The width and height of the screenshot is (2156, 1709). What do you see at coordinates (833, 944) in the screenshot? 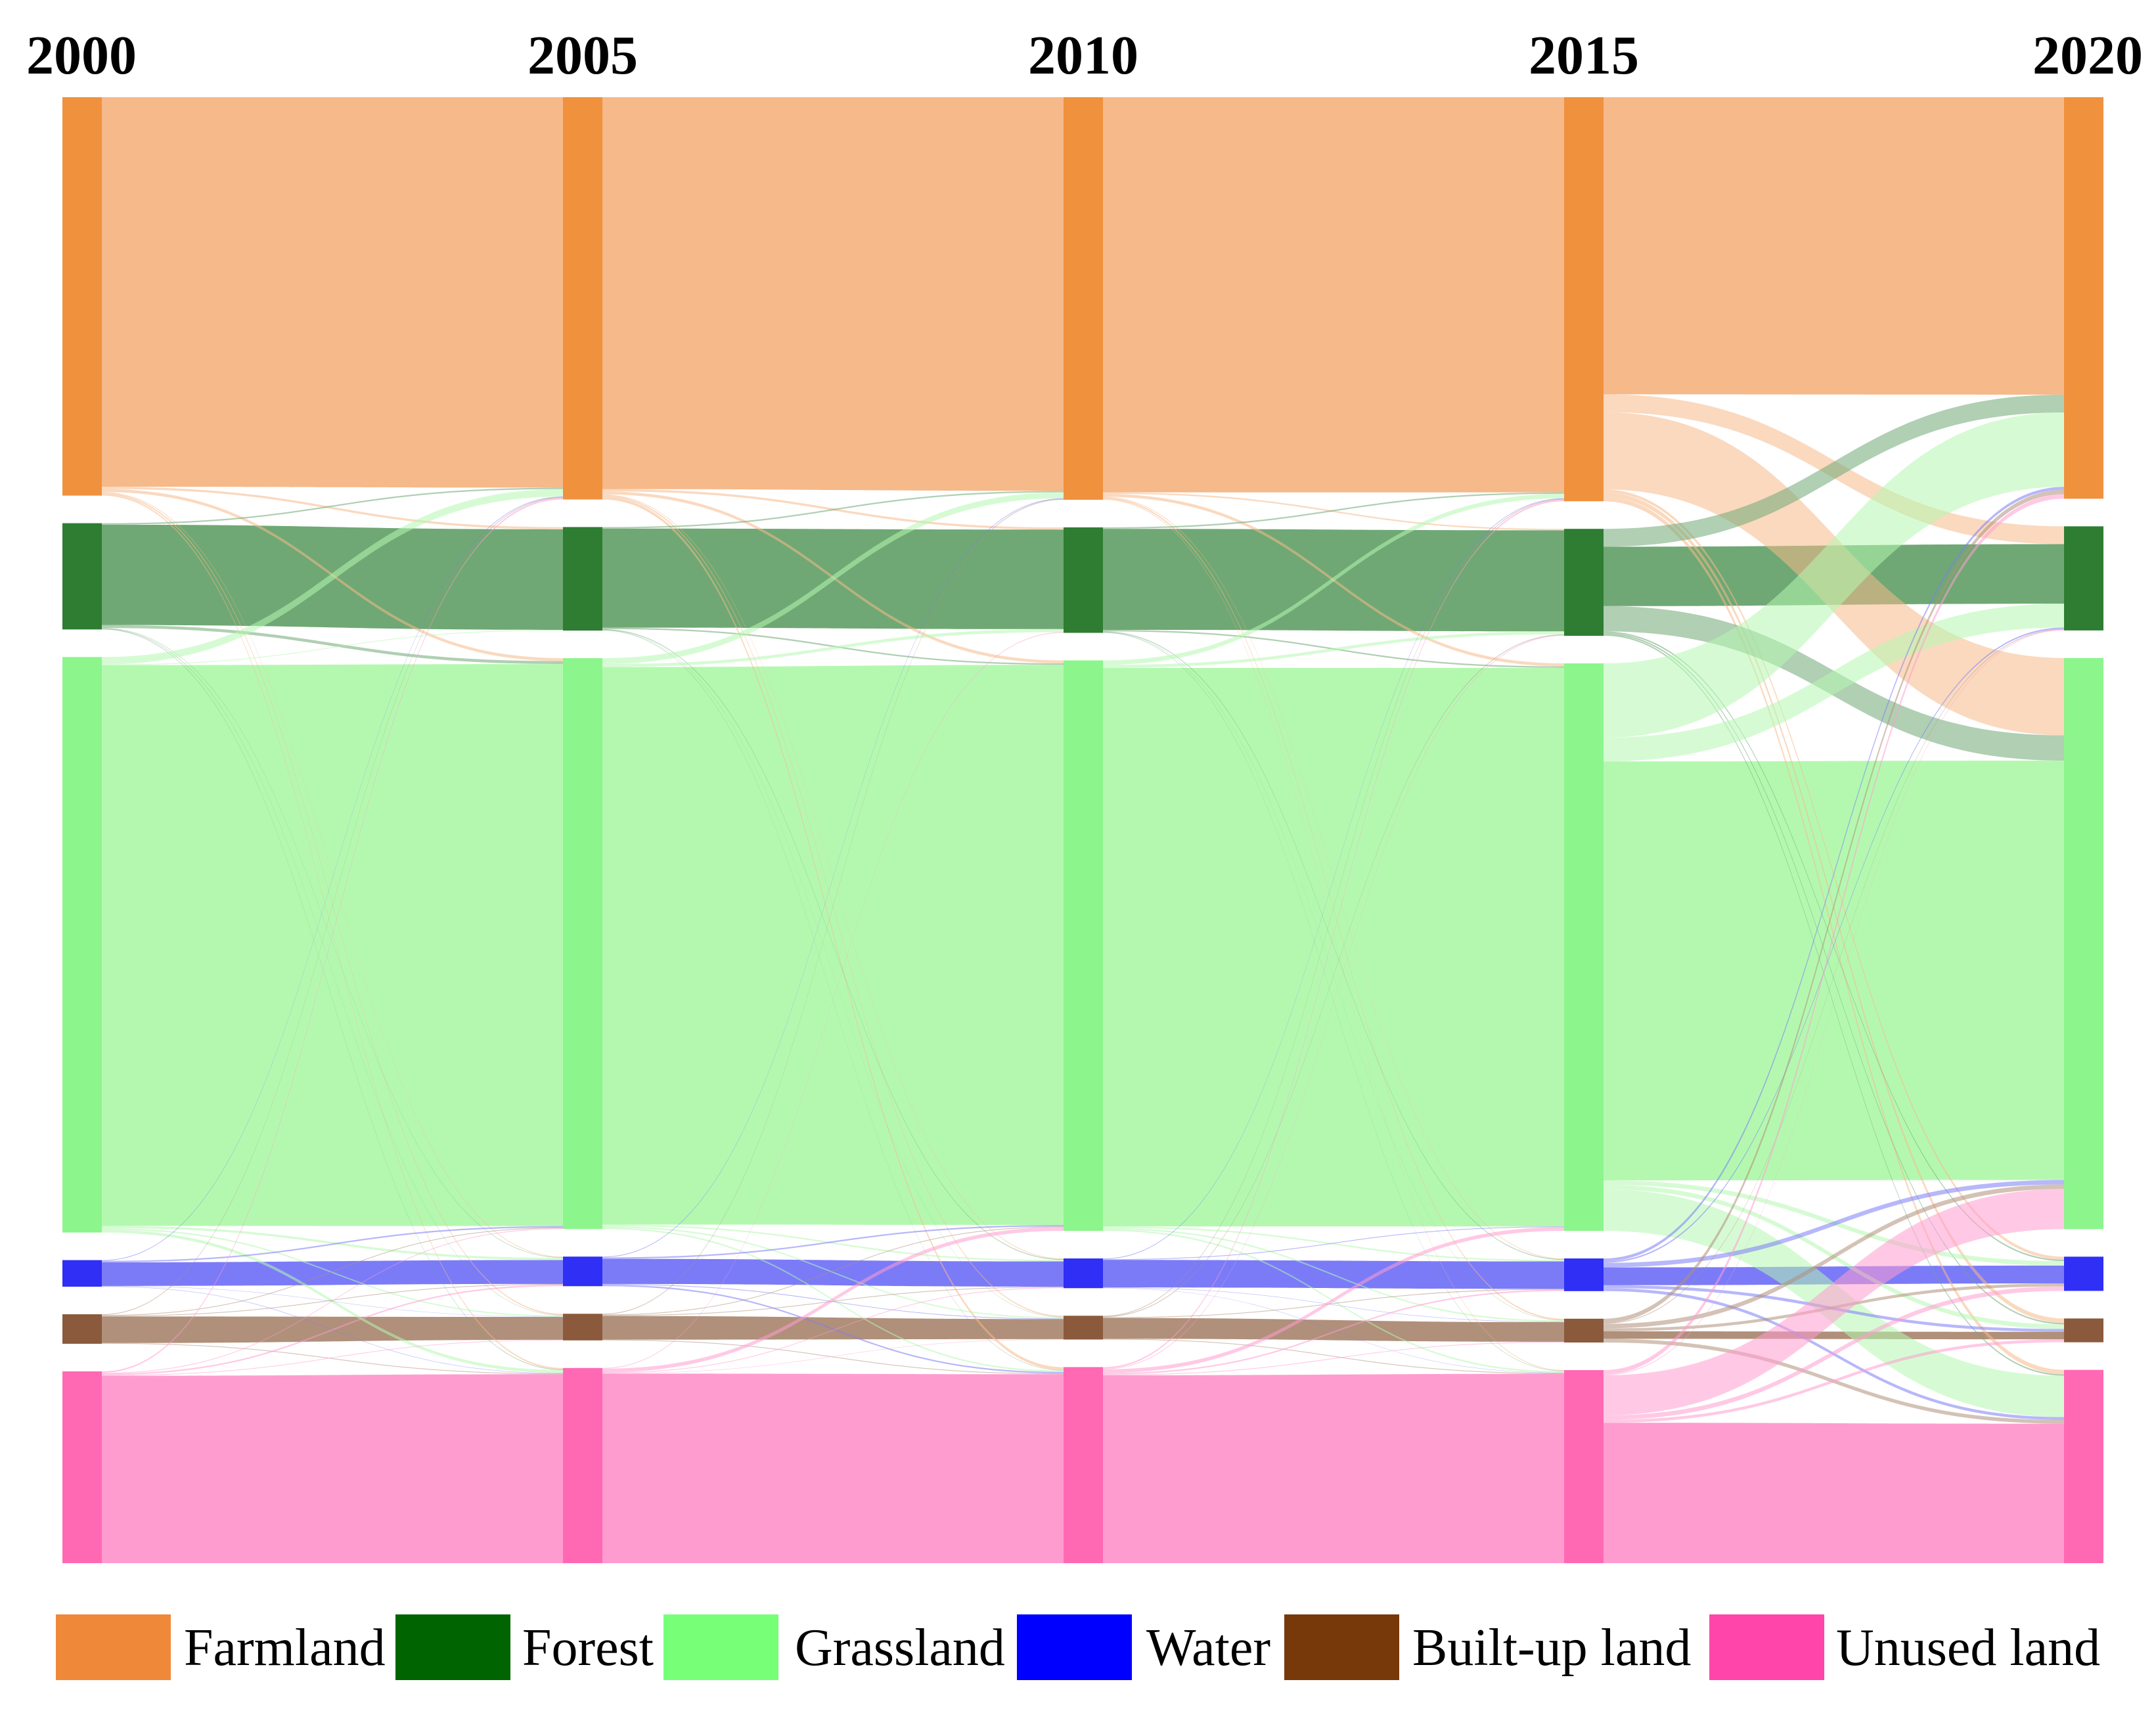
I see `link-2005-2010-forest-to-water` at bounding box center [833, 944].